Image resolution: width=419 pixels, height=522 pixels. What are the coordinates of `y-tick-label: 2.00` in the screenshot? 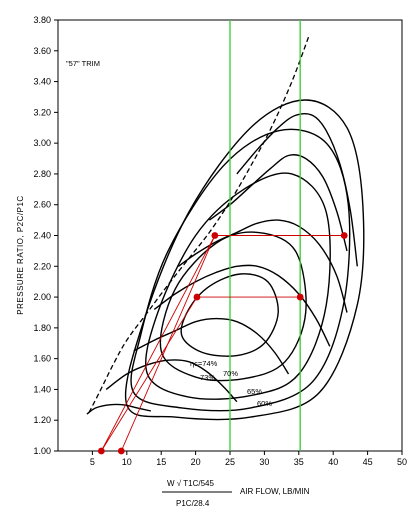 It's located at (42, 297).